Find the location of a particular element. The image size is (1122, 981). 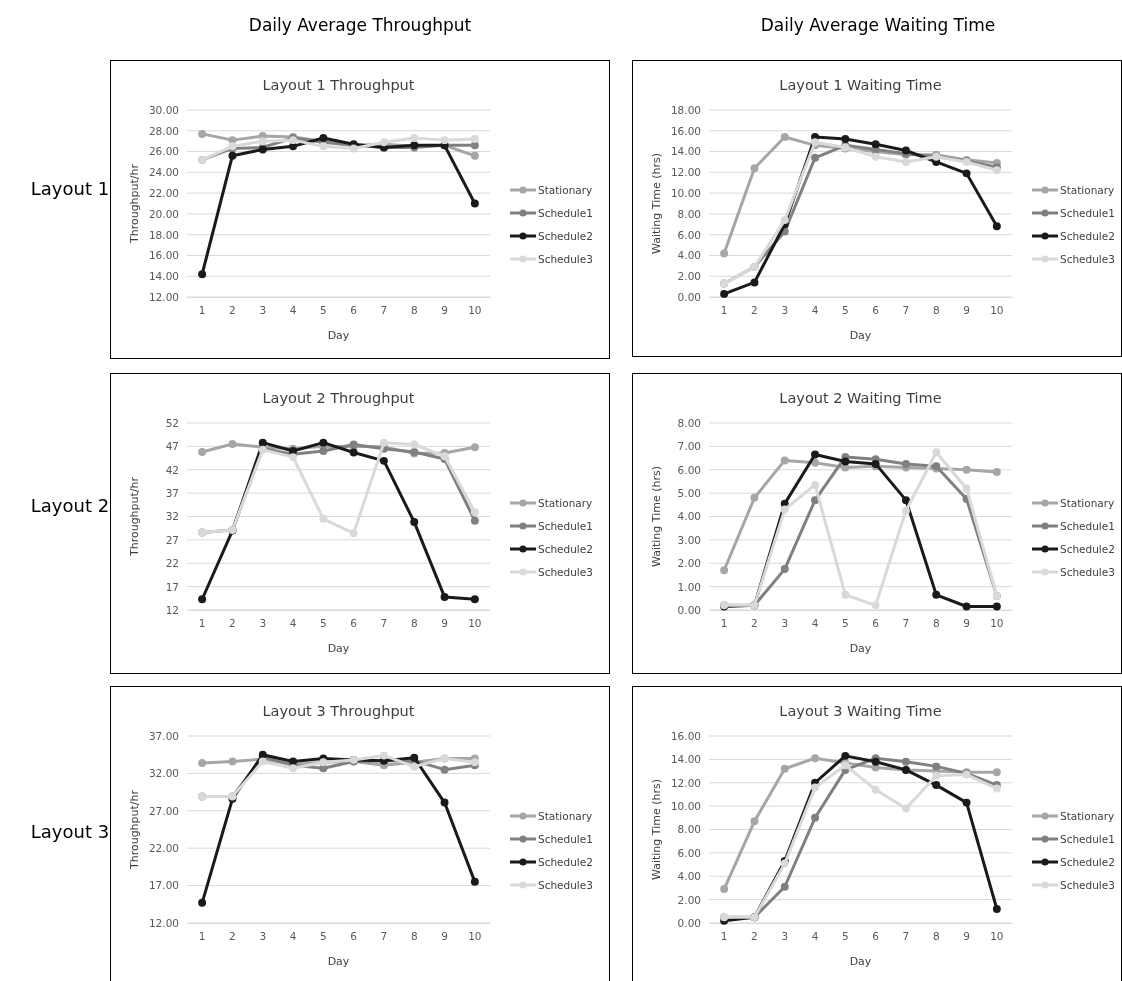

y-tick-label: 17.00 is located at coordinates (163, 885).